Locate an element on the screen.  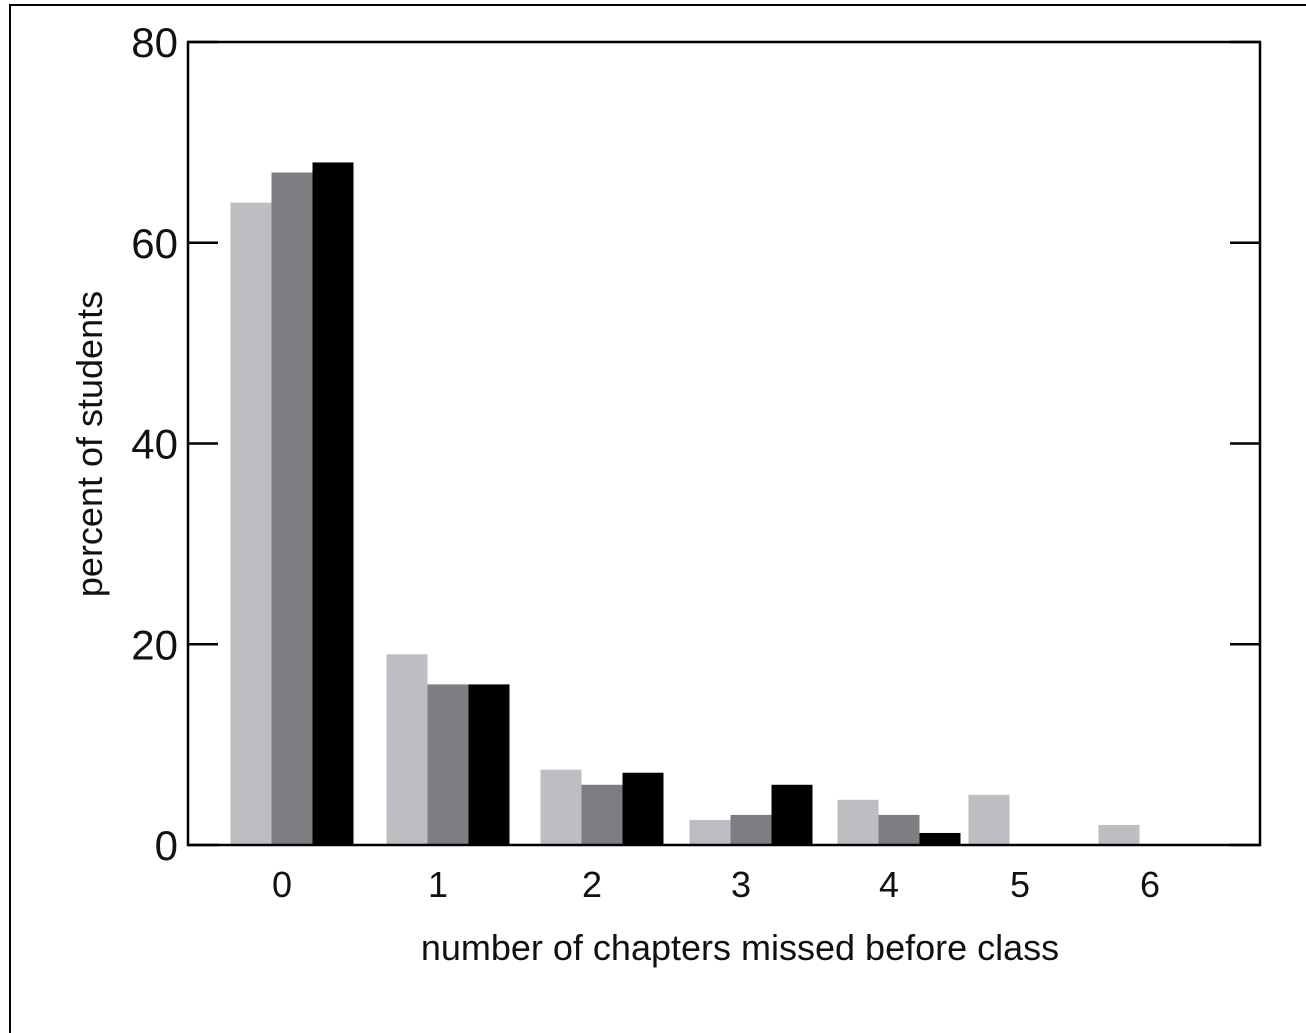
y-tick-label: 60 is located at coordinates (154, 243).